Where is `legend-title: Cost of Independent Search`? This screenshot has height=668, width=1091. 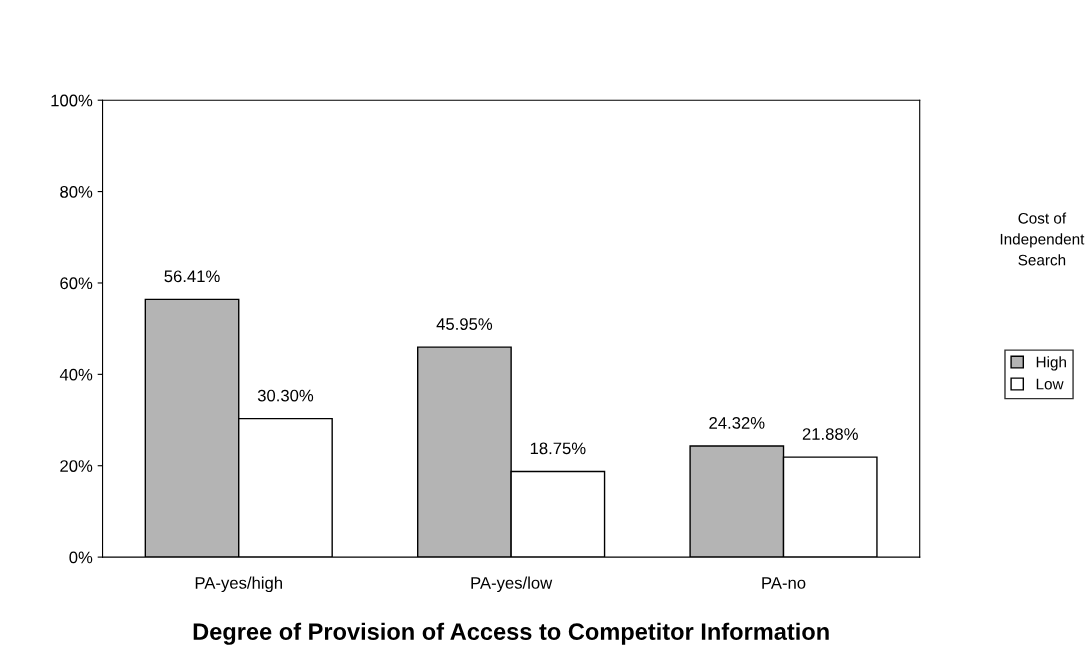
legend-title: Cost of Independent Search is located at coordinates (1042, 239).